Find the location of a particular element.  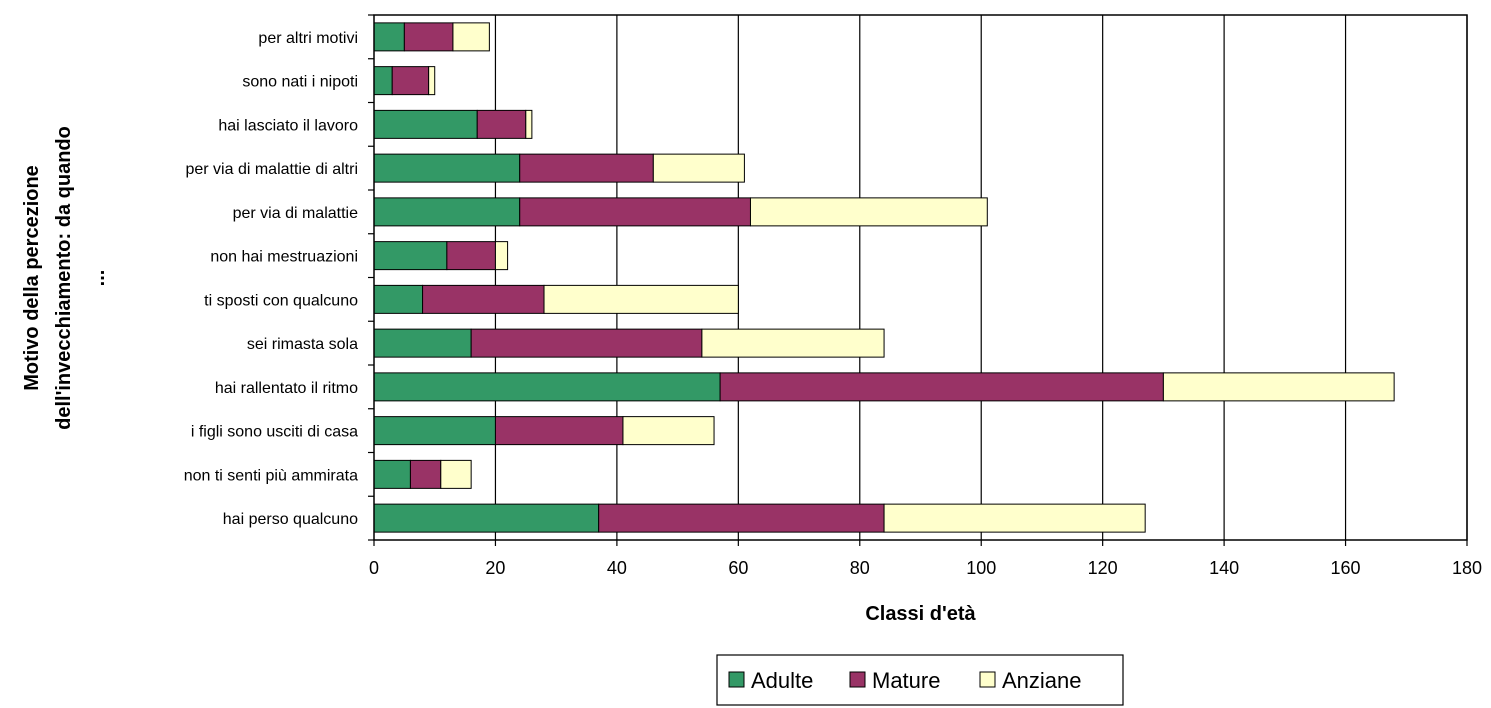

legend-label: Anziane is located at coordinates (1042, 680).